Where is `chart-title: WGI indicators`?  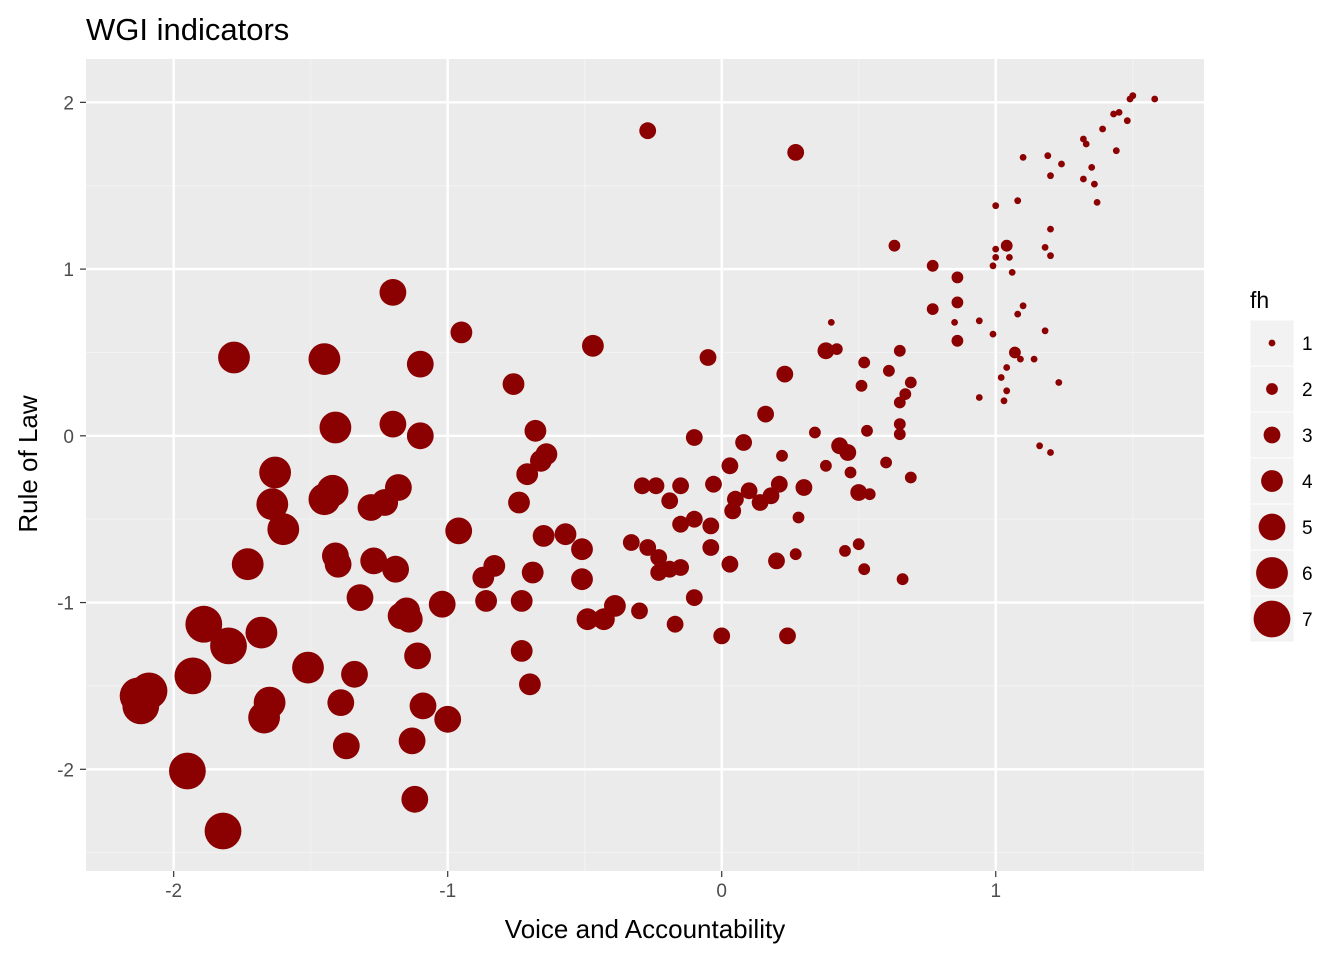
chart-title: WGI indicators is located at coordinates (187, 29).